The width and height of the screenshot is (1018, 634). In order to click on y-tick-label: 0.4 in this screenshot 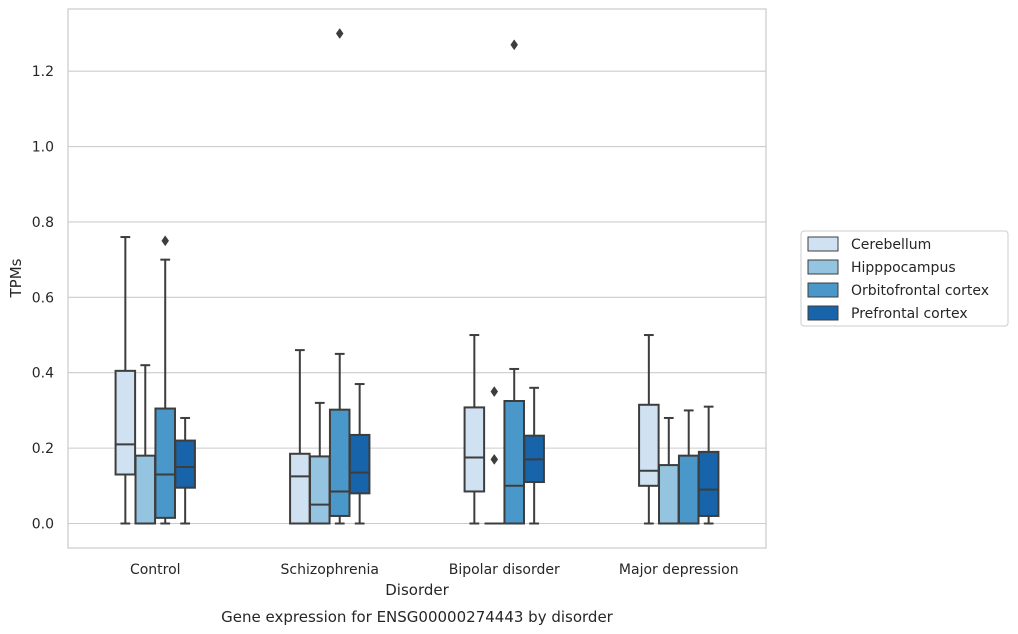, I will do `click(43, 374)`.